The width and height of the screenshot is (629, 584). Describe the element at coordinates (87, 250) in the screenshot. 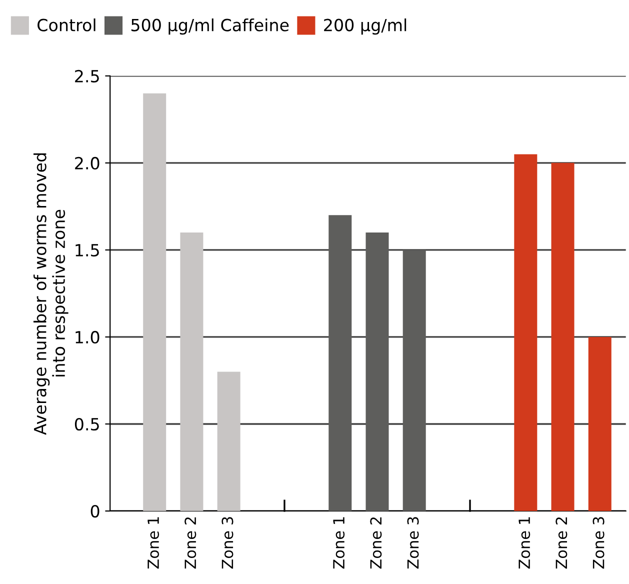

I see `y-tick-label: 1.5` at that location.